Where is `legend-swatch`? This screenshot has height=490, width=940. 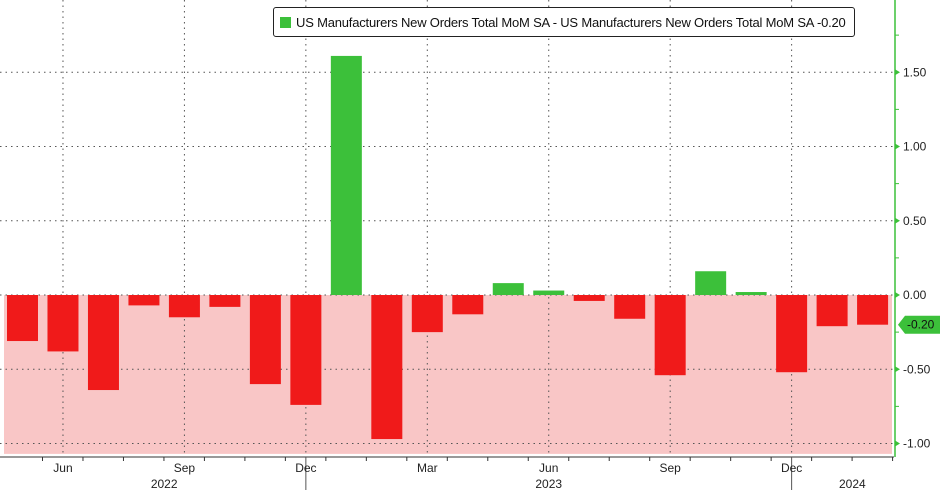
legend-swatch is located at coordinates (285, 22).